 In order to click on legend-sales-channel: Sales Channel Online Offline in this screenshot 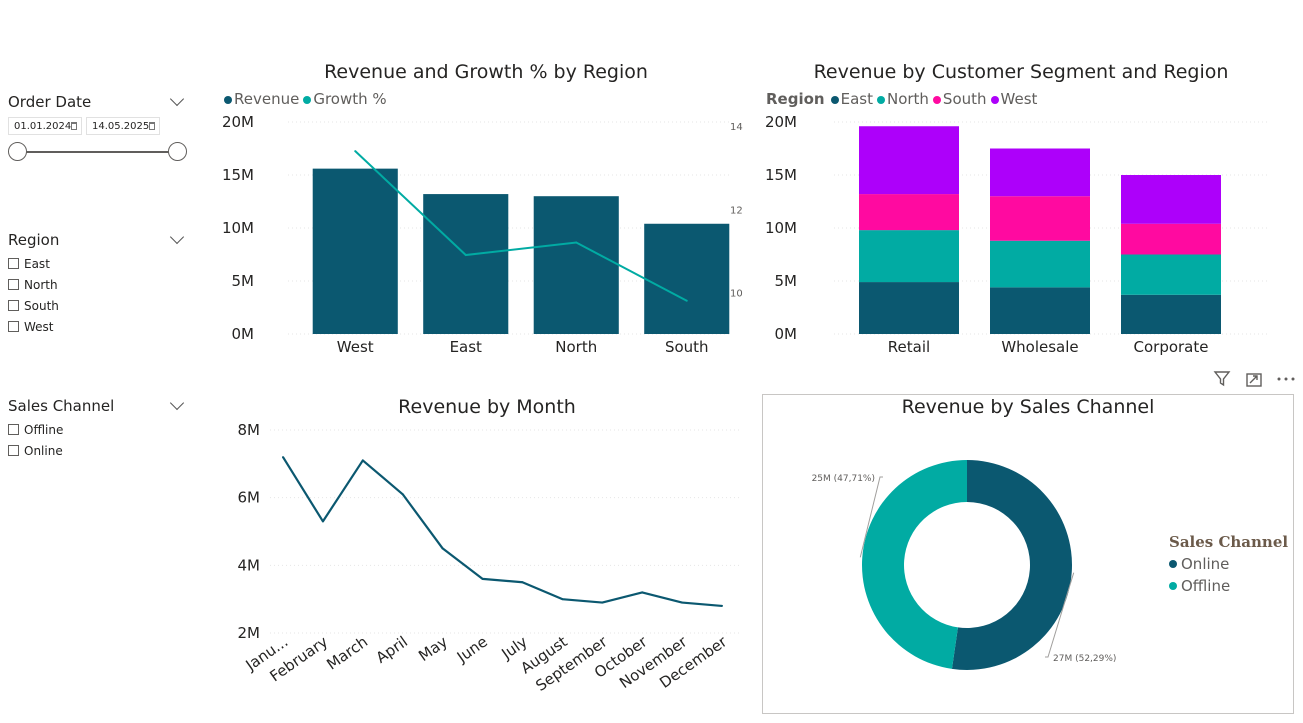, I will do `click(1228, 565)`.